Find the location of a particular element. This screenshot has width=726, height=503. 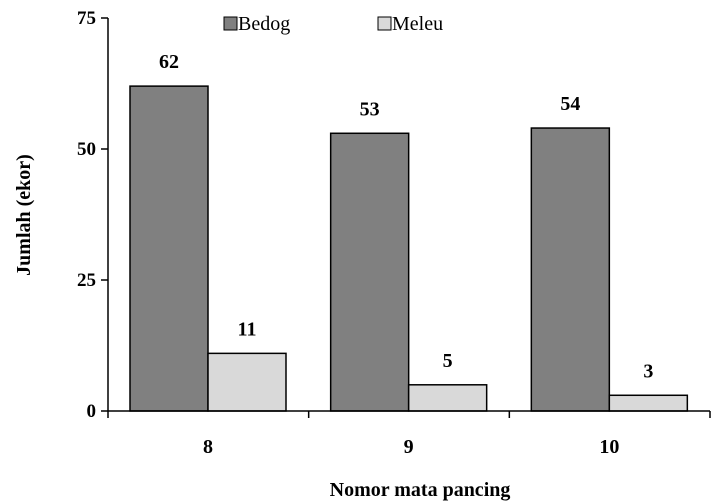

x-tick-label: 9 is located at coordinates (409, 447).